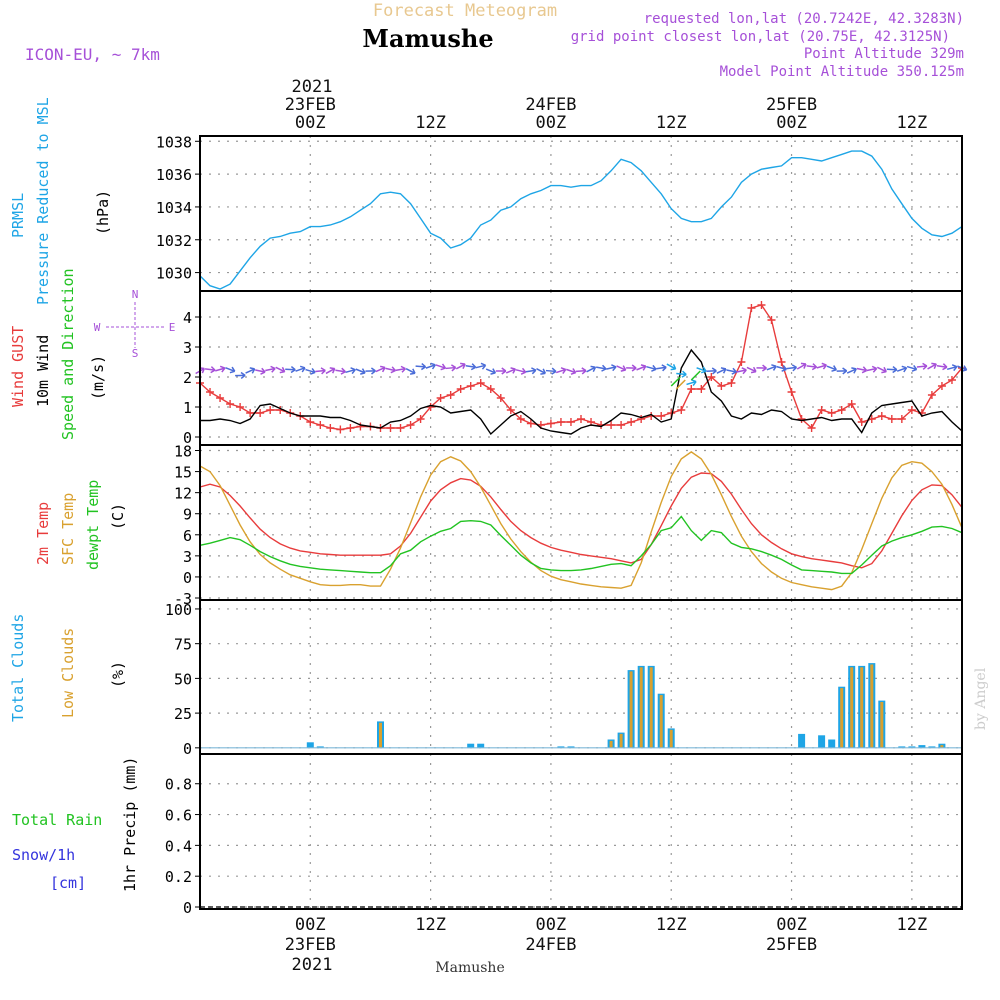 This screenshot has width=1000, height=1000. Describe the element at coordinates (93, 525) in the screenshot. I see `label-dewpt-temp: dewpt Temp` at that location.